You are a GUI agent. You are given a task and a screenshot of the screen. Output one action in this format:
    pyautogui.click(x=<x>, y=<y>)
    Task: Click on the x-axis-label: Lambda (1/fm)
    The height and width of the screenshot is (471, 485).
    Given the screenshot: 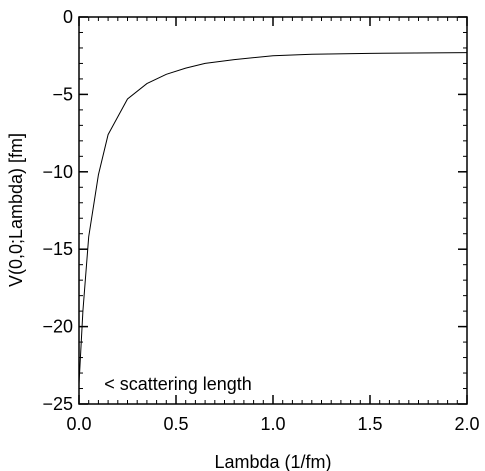 What is the action you would take?
    pyautogui.click(x=272, y=461)
    